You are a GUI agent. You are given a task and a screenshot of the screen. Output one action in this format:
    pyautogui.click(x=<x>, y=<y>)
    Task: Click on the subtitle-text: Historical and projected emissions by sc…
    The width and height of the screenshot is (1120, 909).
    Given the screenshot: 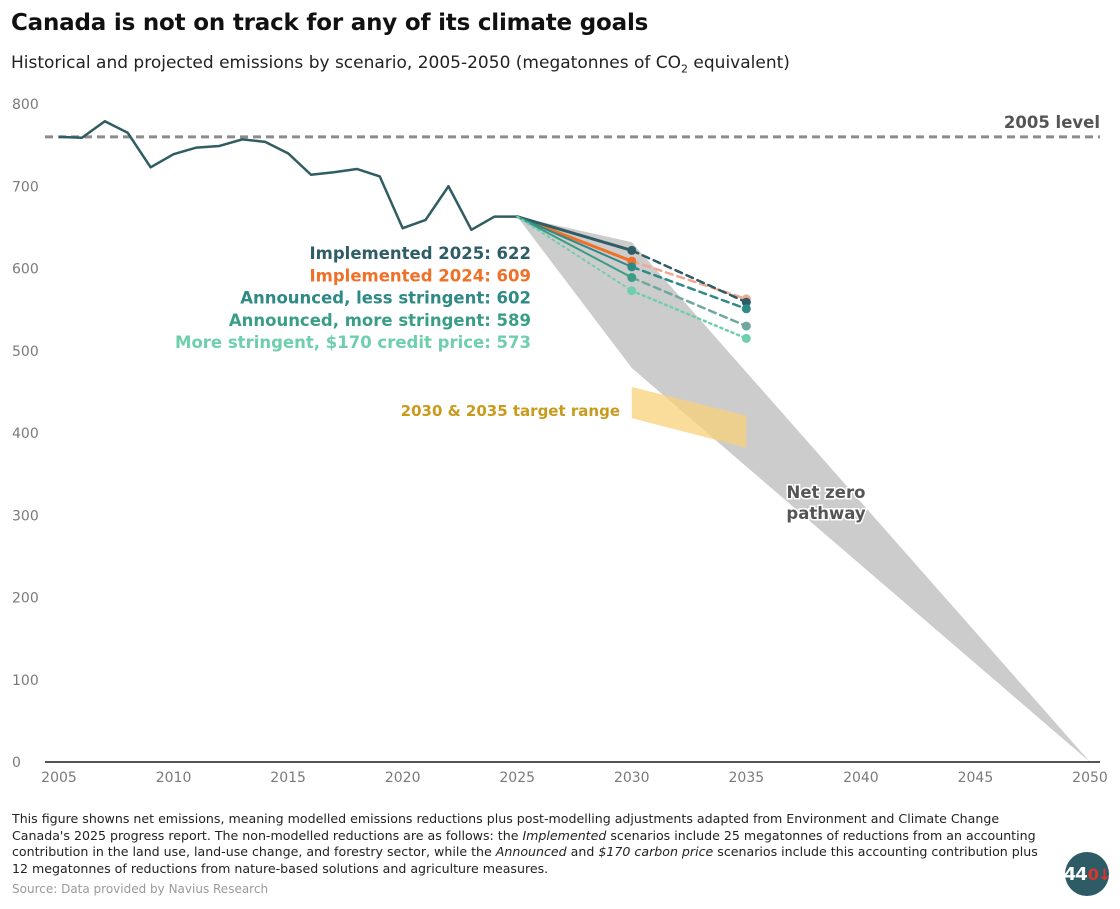 What is the action you would take?
    pyautogui.click(x=346, y=63)
    